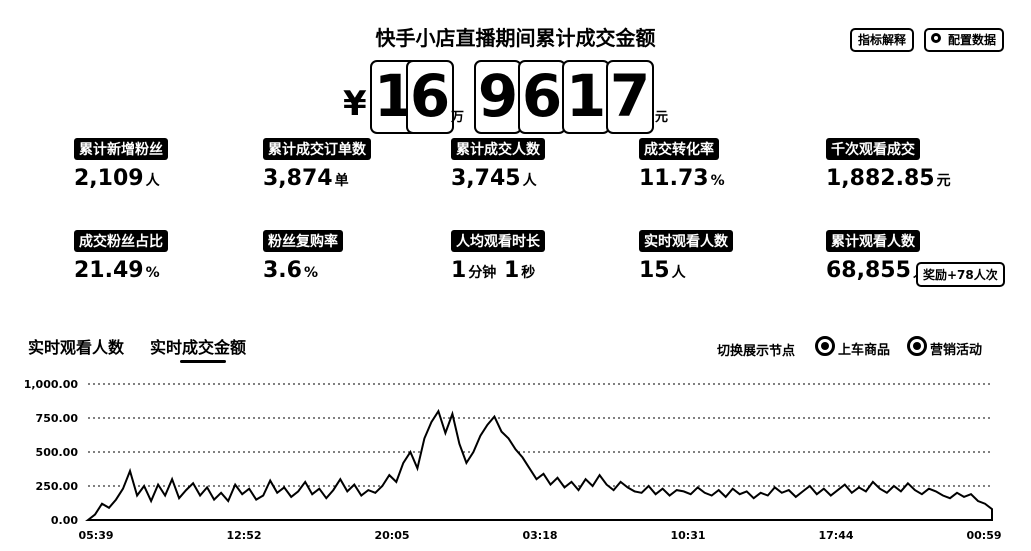 The image size is (1031, 551). What do you see at coordinates (317, 149) in the screenshot?
I see `metric-label-orders: 累计成交订单数` at bounding box center [317, 149].